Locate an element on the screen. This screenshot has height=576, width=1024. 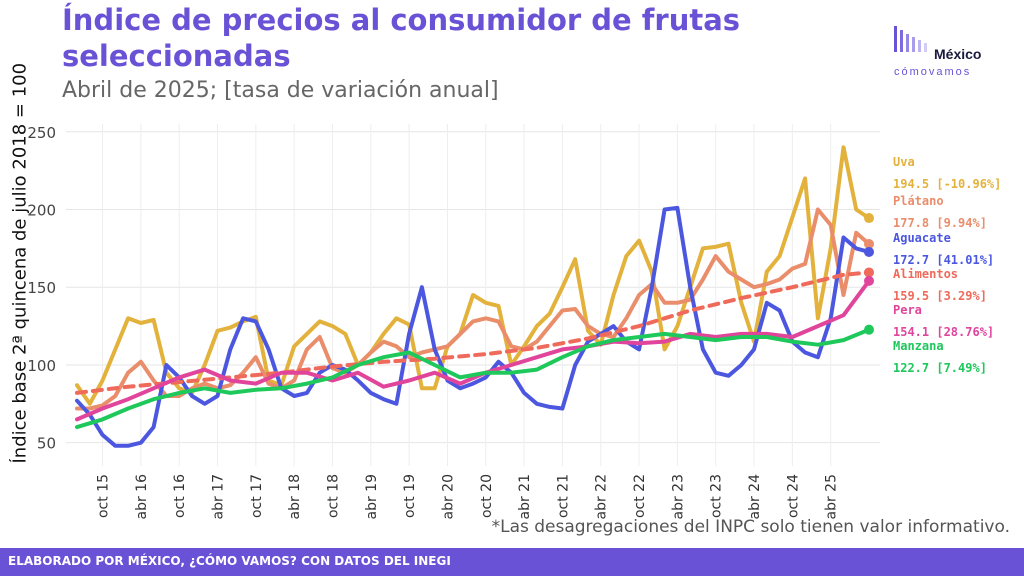
x-tick-label: oct 22 is located at coordinates (640, 496).